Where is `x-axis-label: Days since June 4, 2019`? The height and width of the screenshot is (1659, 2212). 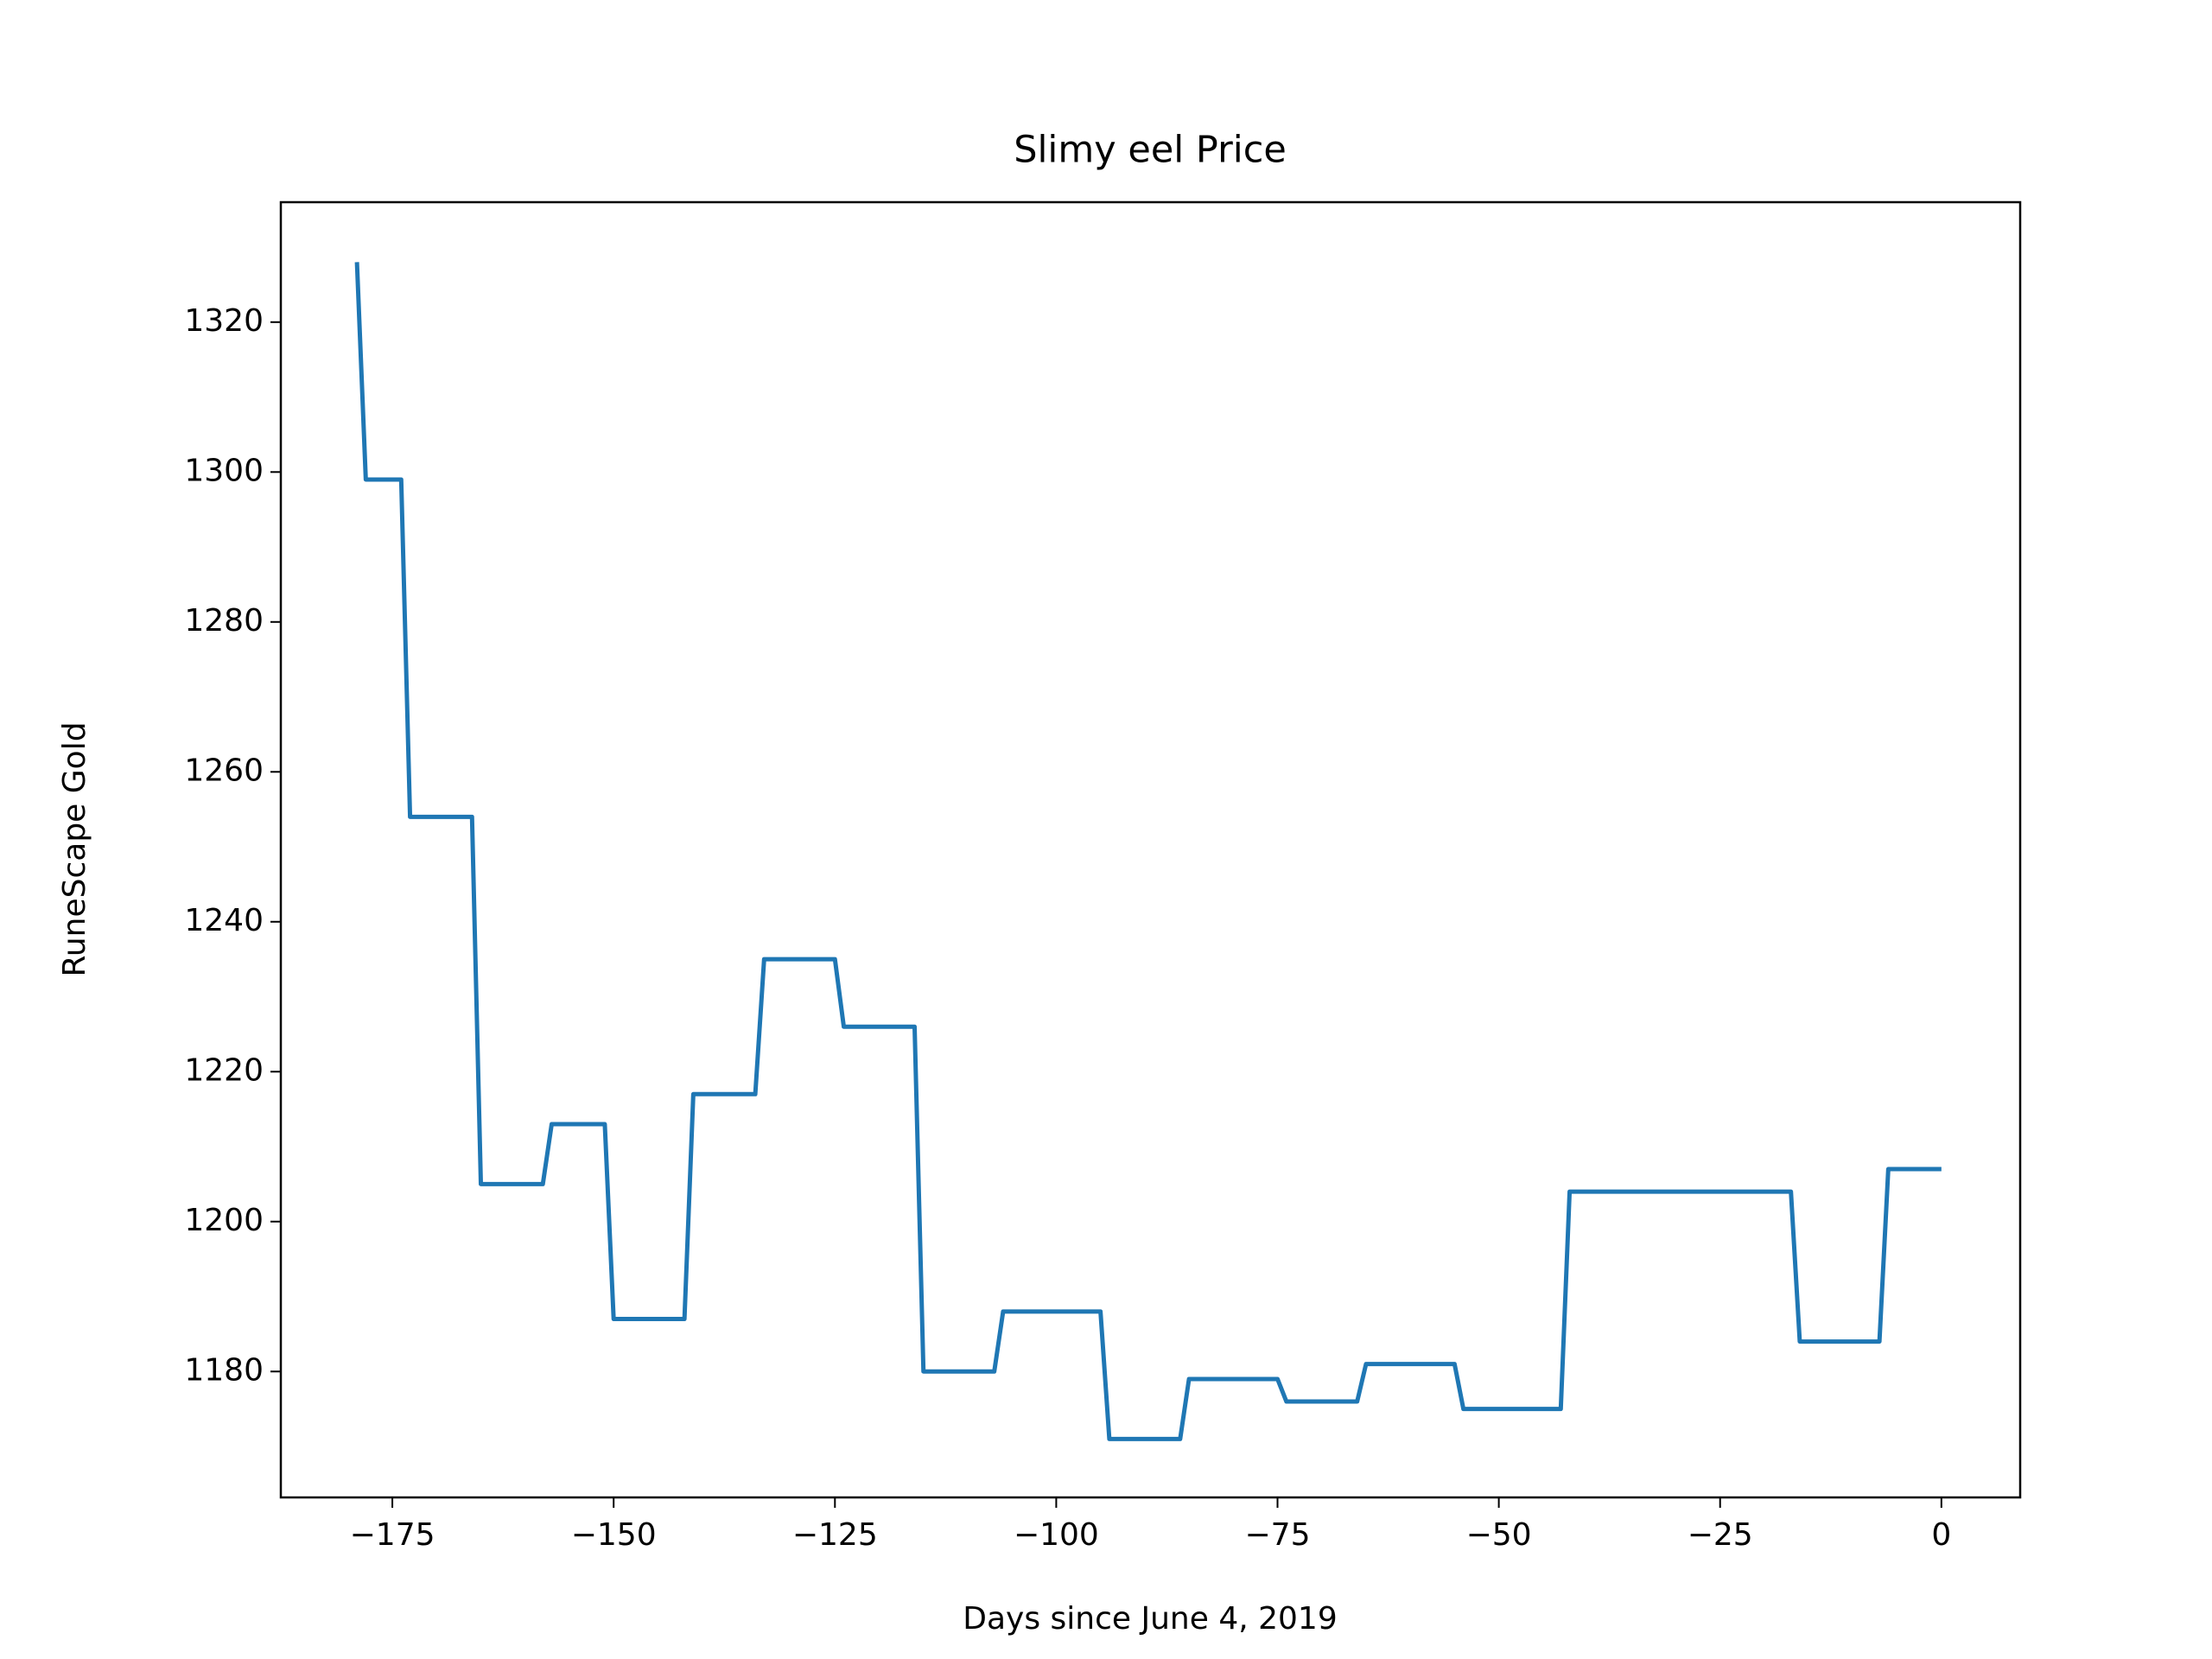 x-axis-label: Days since June 4, 2019 is located at coordinates (1150, 1619).